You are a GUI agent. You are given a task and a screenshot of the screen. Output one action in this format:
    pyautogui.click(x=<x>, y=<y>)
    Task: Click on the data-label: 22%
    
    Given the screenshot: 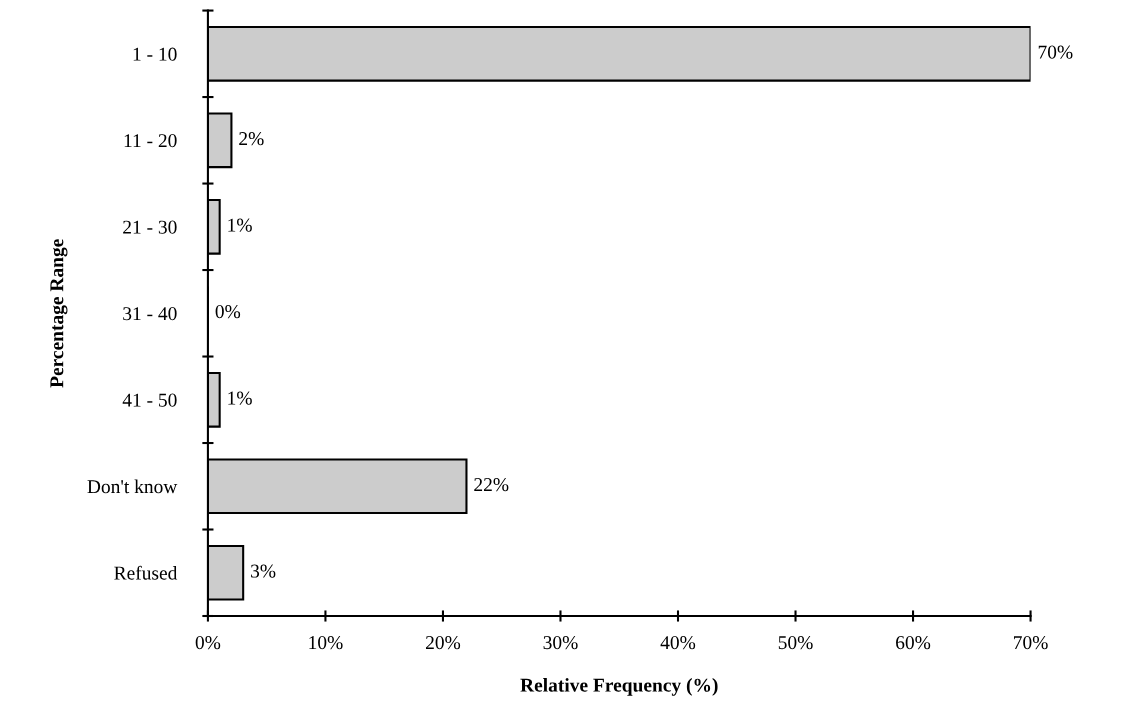 What is the action you would take?
    pyautogui.click(x=491, y=485)
    